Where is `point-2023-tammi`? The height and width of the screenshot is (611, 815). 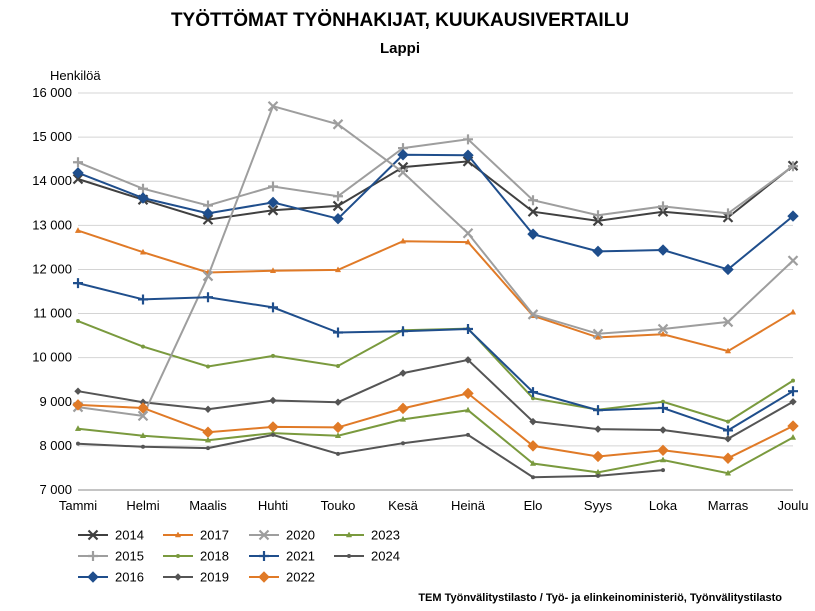
point-2023-tammi is located at coordinates (78, 428).